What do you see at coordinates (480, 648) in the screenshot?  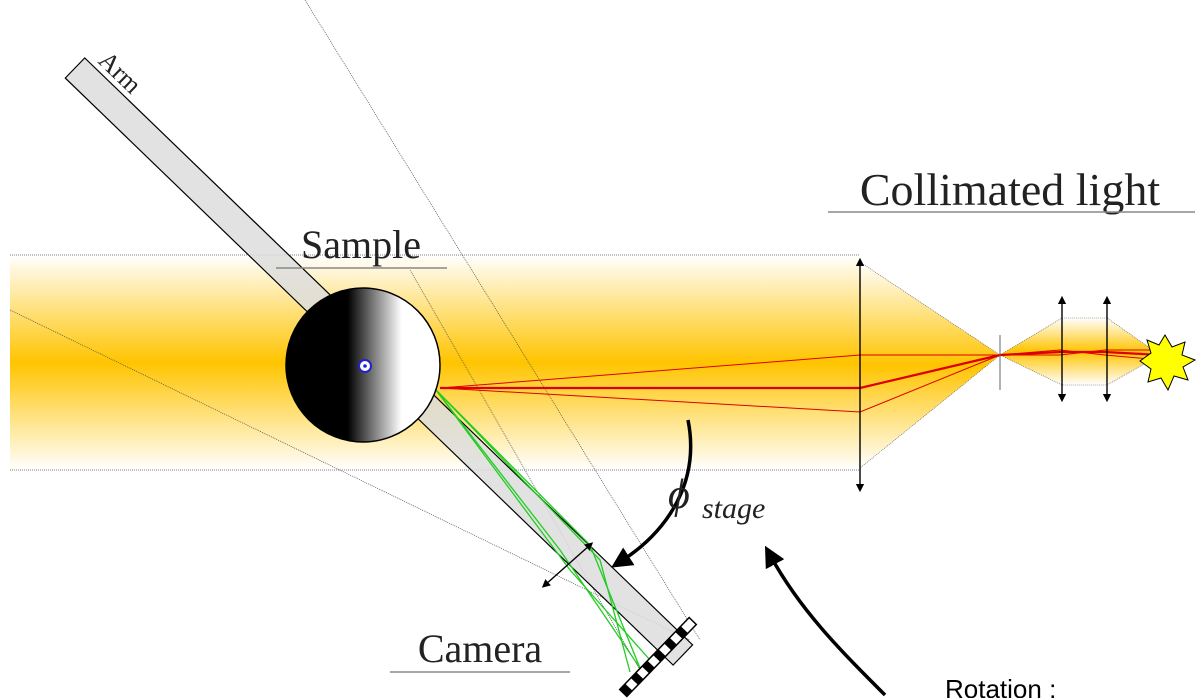 I see `camera-label: Camera` at bounding box center [480, 648].